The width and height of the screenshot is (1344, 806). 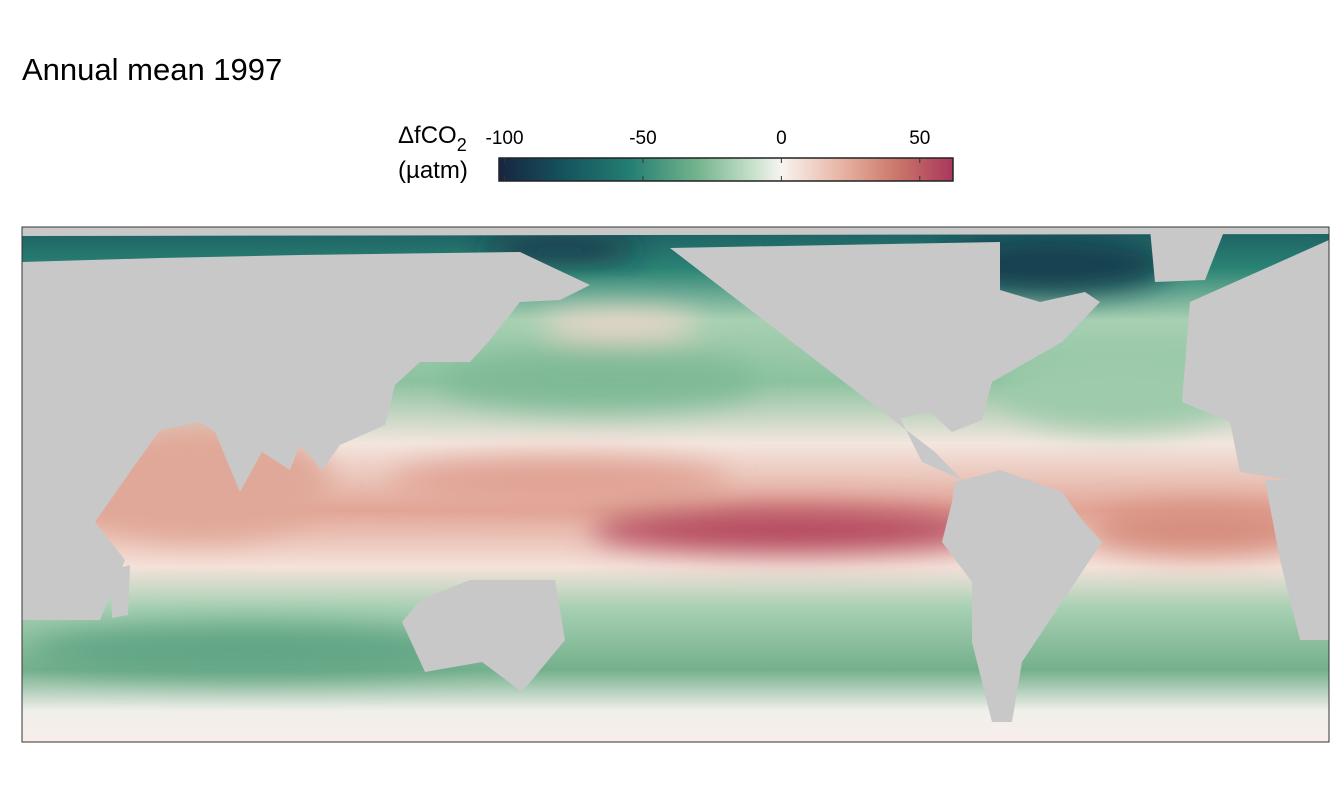 I want to click on legend-unit: (µatm), so click(x=433, y=170).